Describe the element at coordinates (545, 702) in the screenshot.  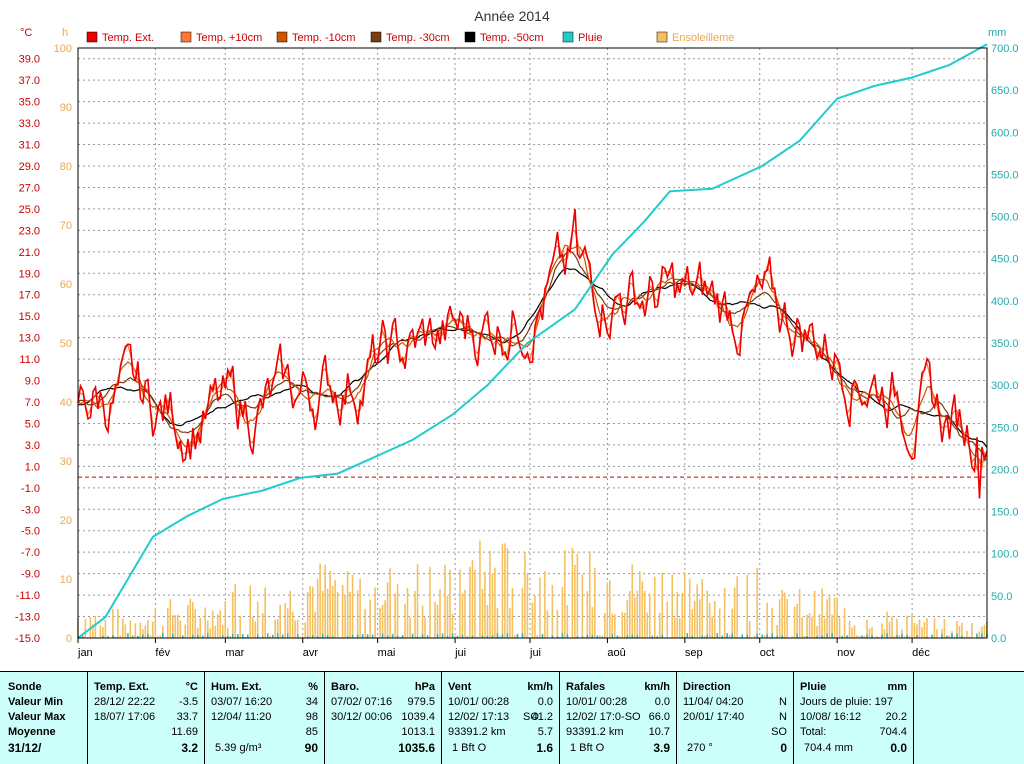
I see `wind-min-value: 0.0` at that location.